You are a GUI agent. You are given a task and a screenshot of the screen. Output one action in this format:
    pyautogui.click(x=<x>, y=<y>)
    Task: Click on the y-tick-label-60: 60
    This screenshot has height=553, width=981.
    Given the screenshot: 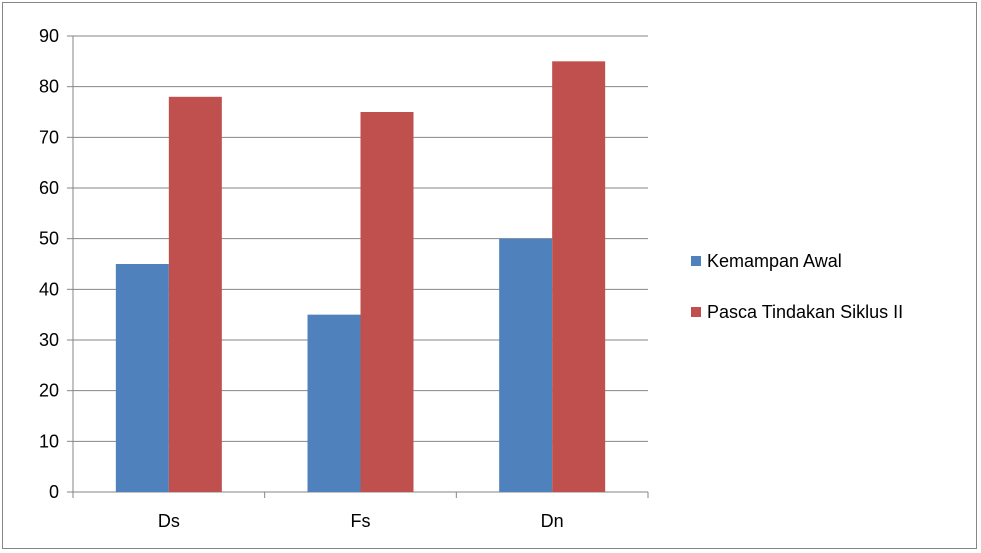 What is the action you would take?
    pyautogui.click(x=49, y=188)
    